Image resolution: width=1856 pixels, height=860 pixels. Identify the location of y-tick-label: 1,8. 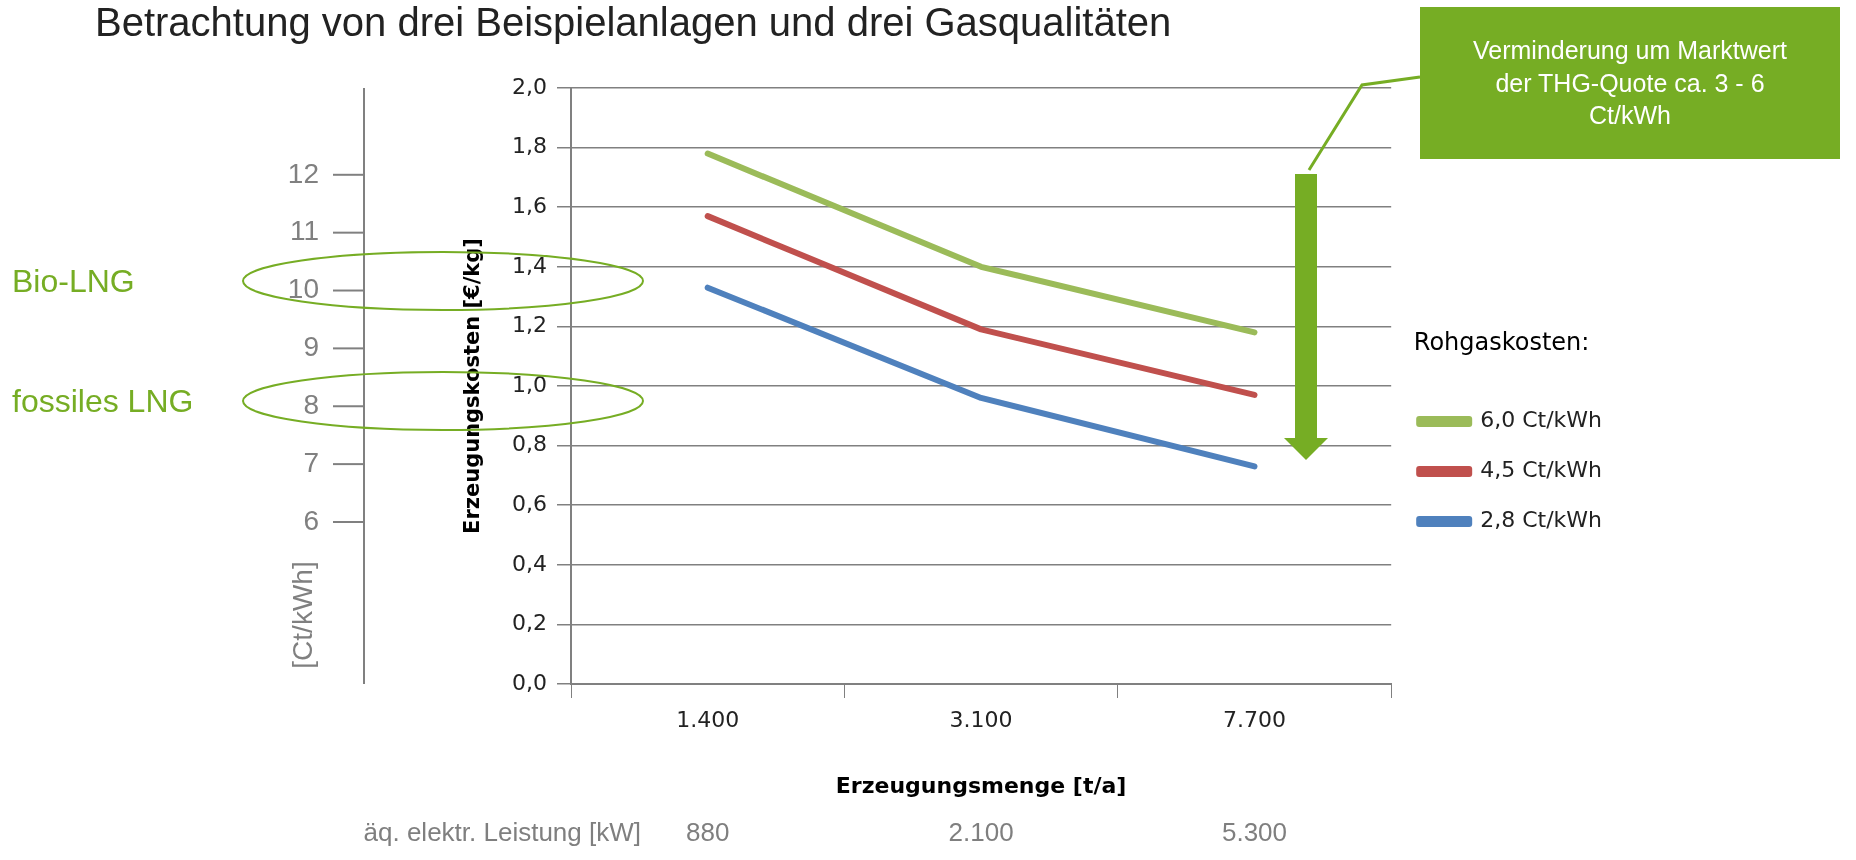
(529, 146).